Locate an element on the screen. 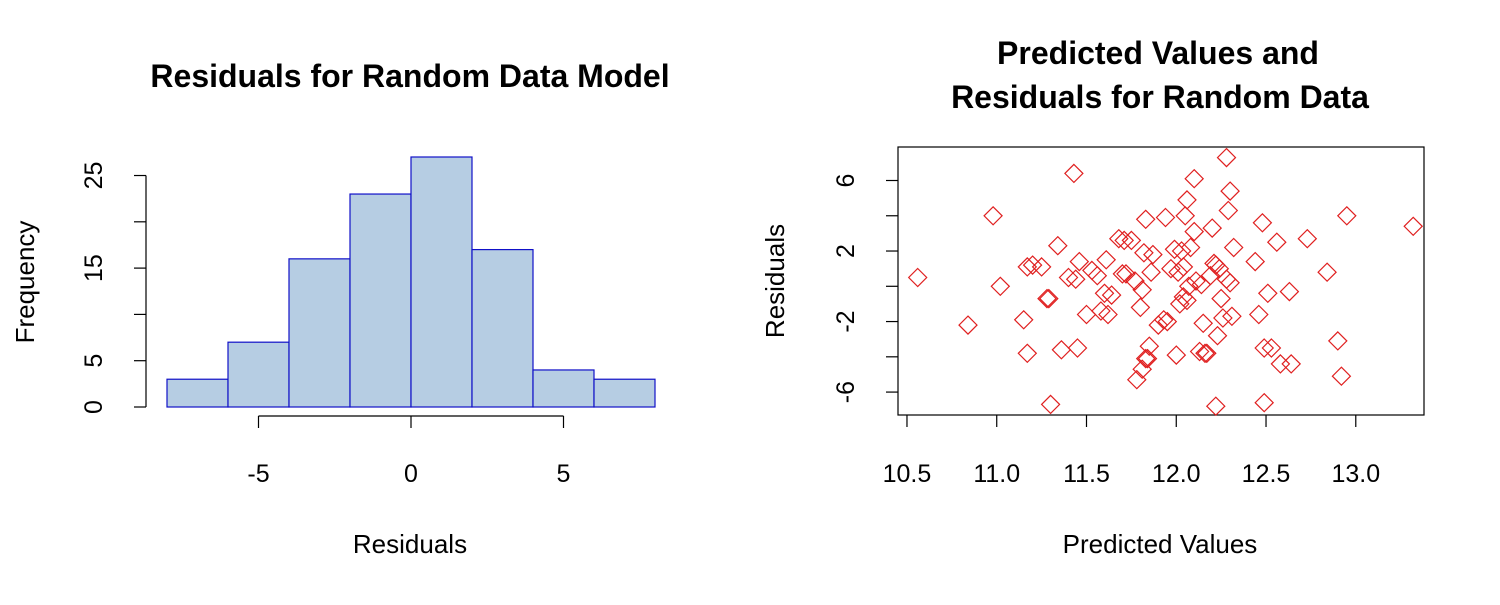 This screenshot has width=1500, height=605. histogram-x-axis: -5 0 5 is located at coordinates (409, 451).